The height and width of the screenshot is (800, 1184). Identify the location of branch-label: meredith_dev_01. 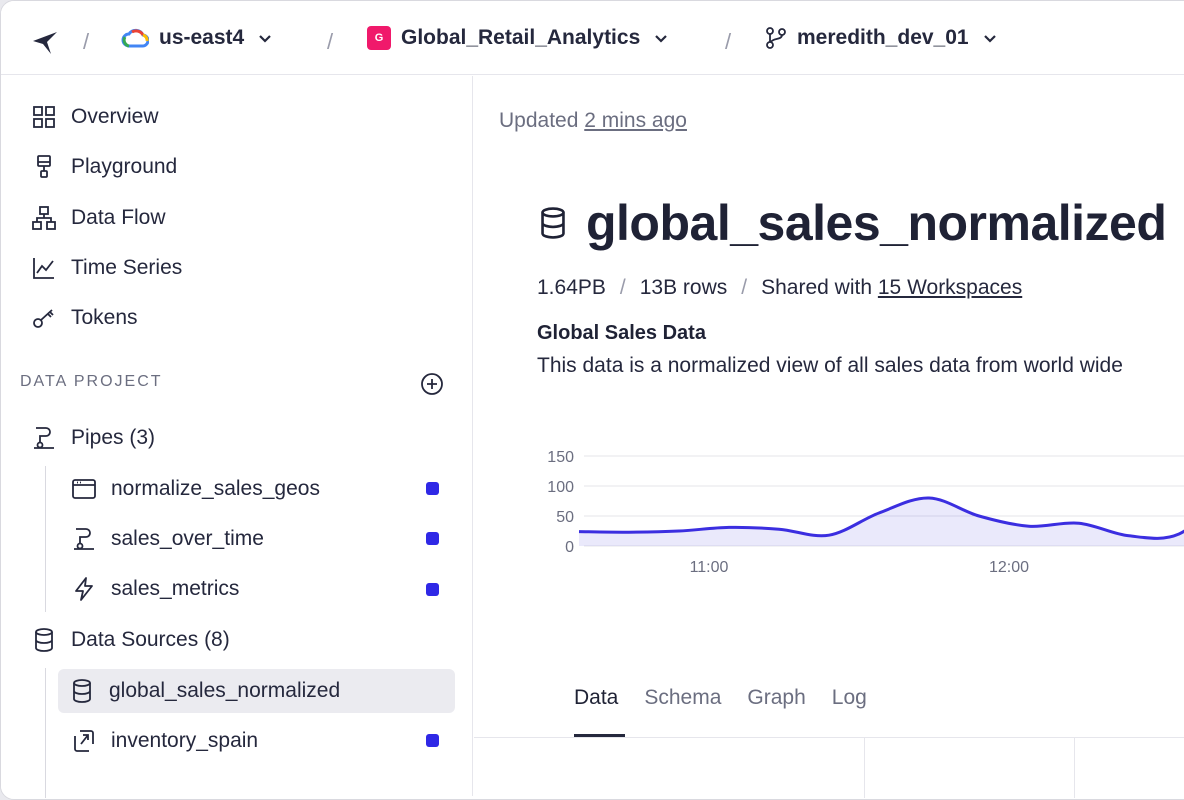
(883, 37).